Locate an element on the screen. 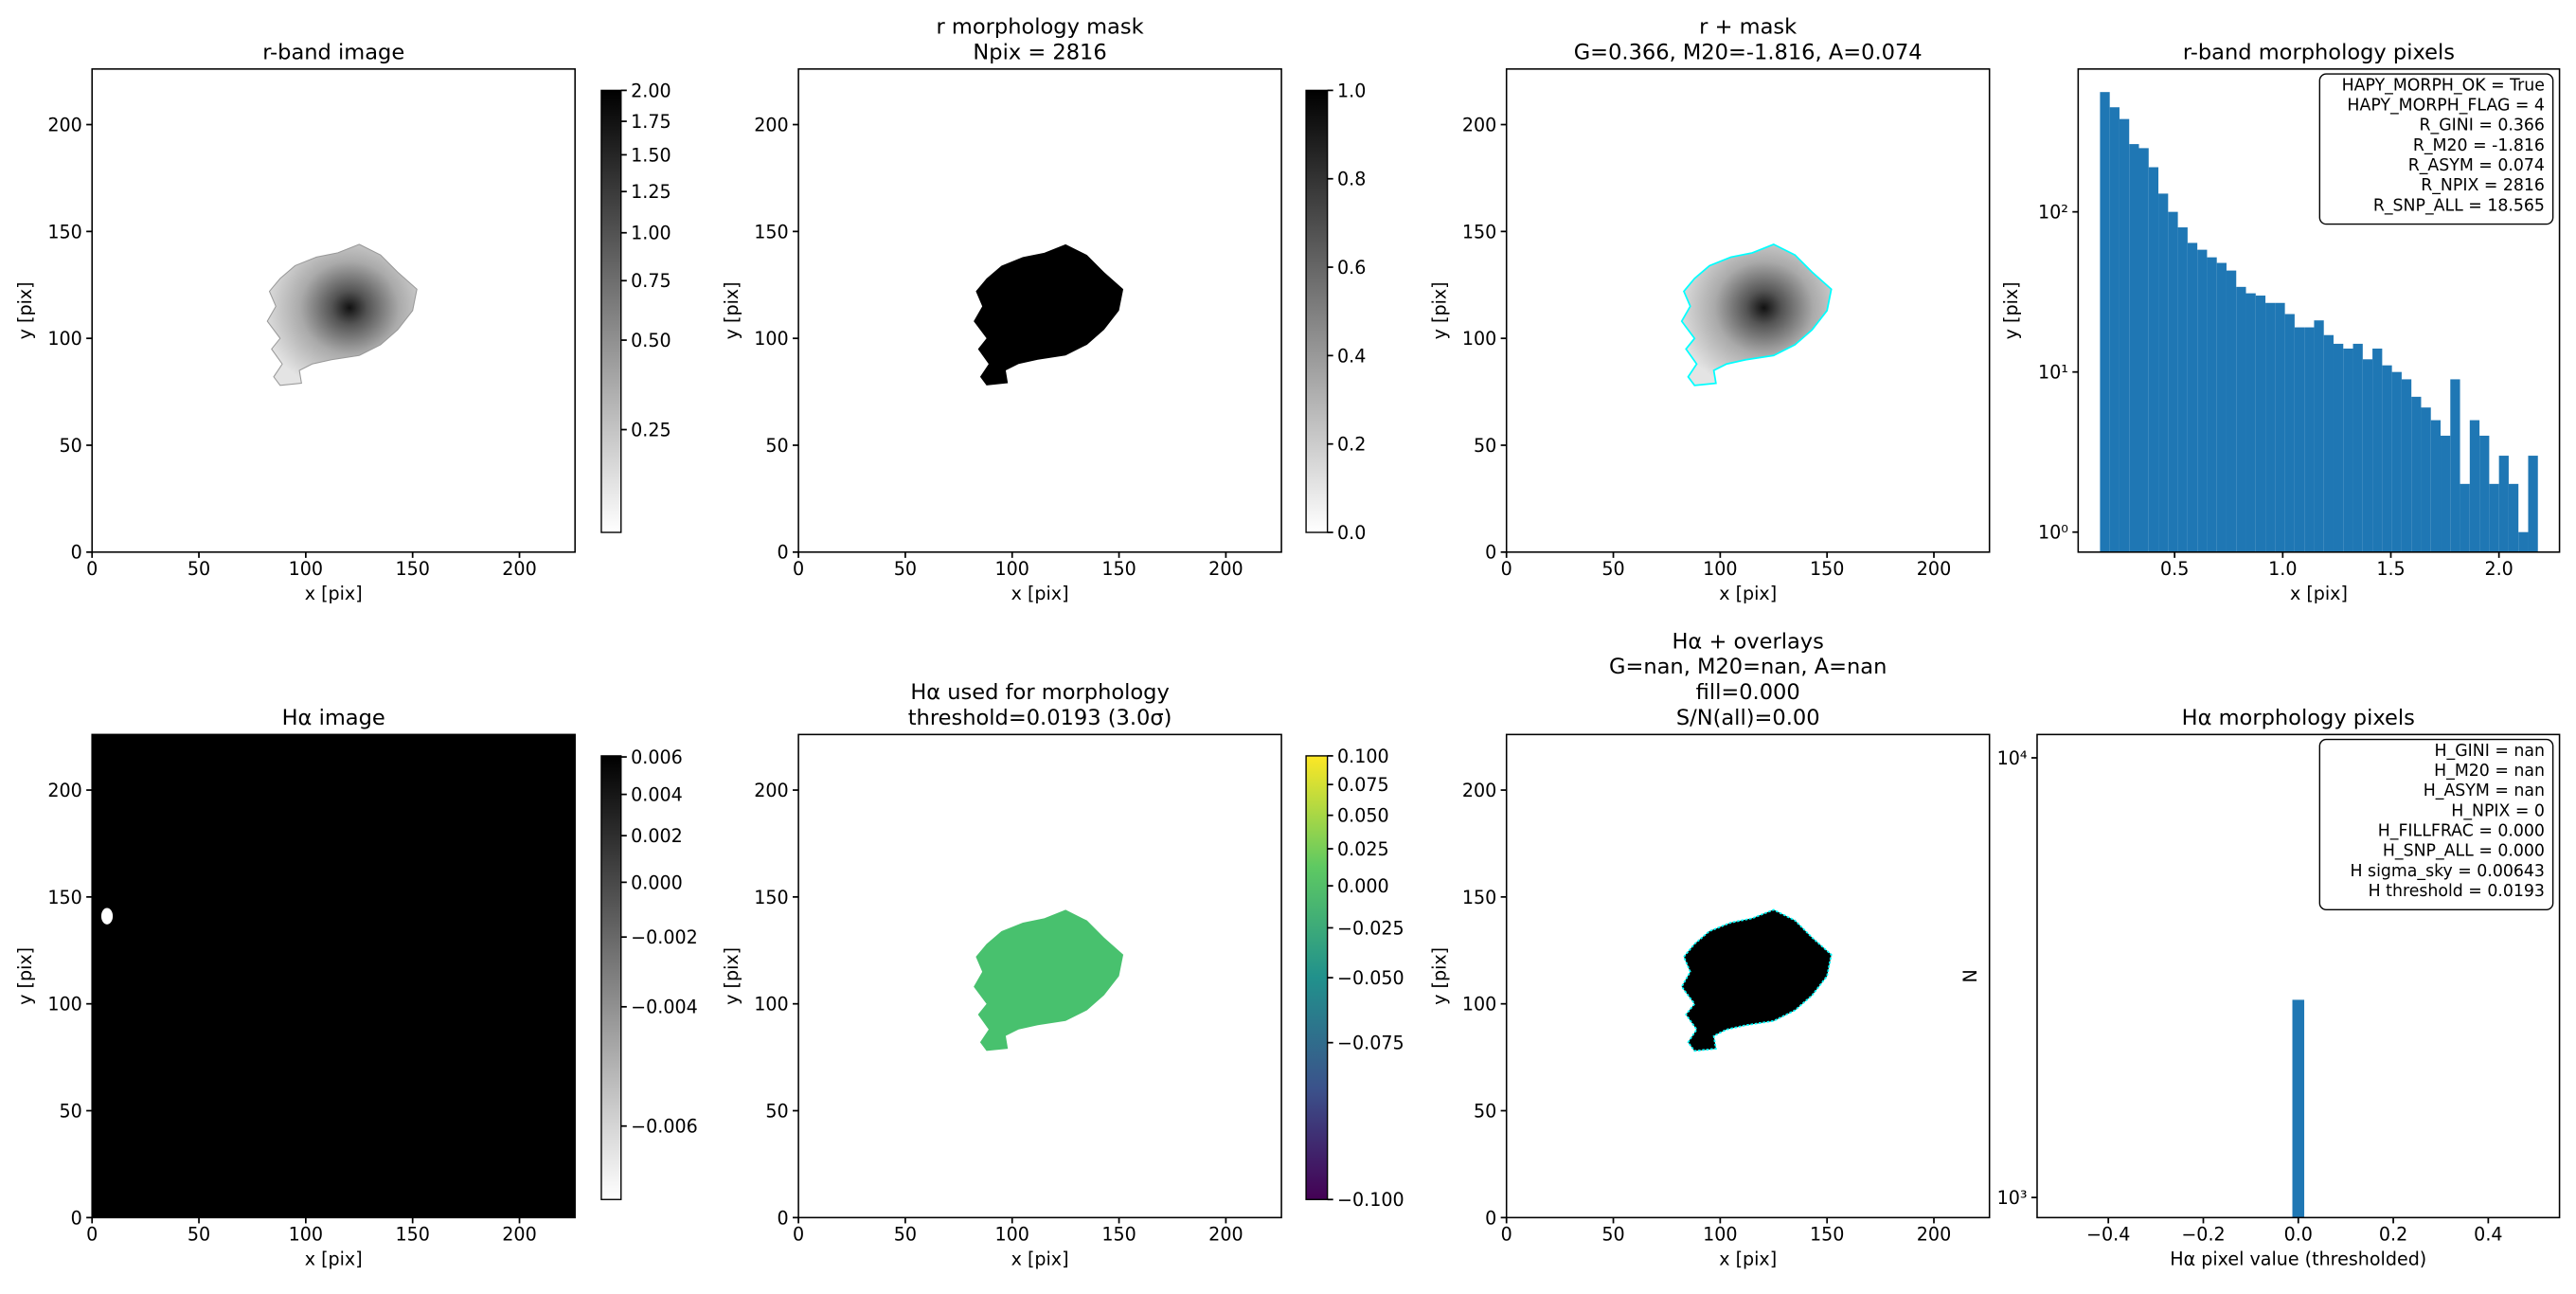 This screenshot has width=2576, height=1294. x-tick-label: 0.2 is located at coordinates (2393, 1235).